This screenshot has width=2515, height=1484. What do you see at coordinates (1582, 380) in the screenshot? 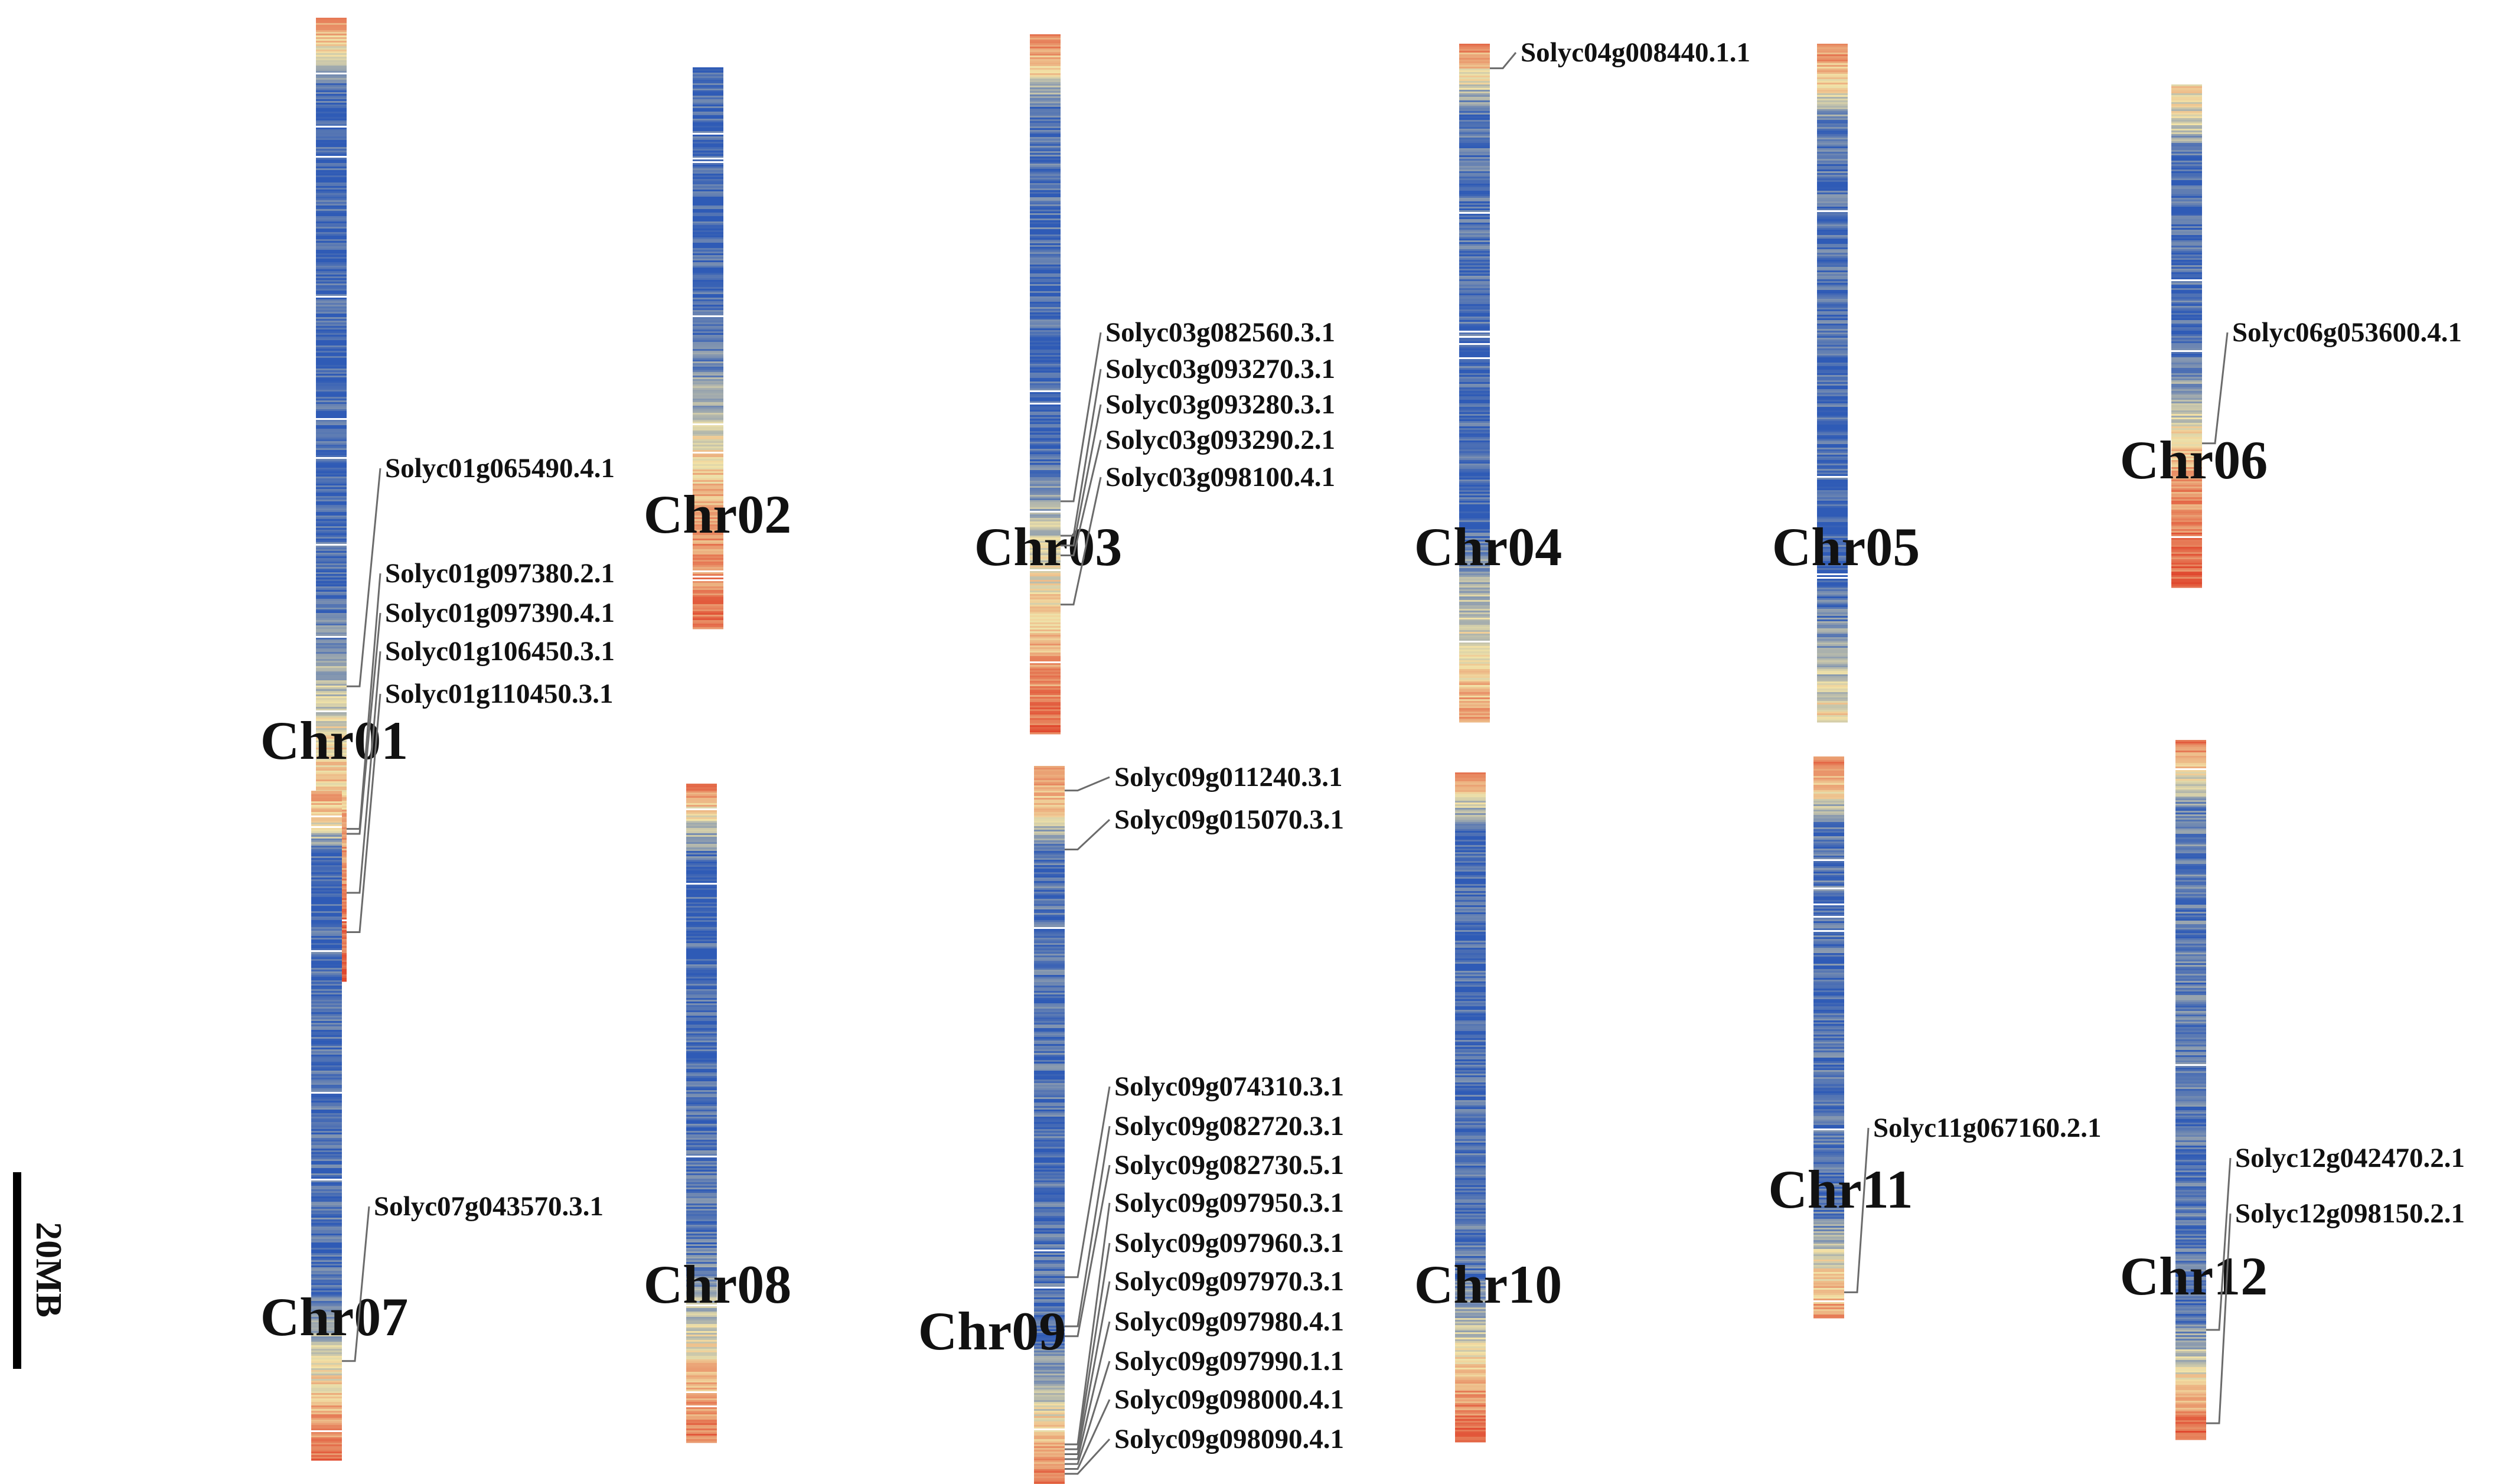
I see `chromosome-chr04: Chr04 Solyc04g008440.1.1` at bounding box center [1582, 380].